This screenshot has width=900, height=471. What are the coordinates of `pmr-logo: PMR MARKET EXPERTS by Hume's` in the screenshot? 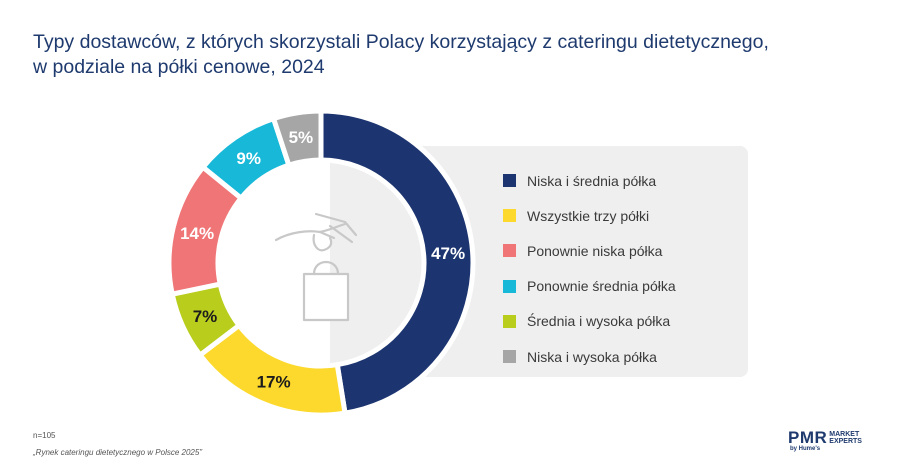 It's located at (825, 440).